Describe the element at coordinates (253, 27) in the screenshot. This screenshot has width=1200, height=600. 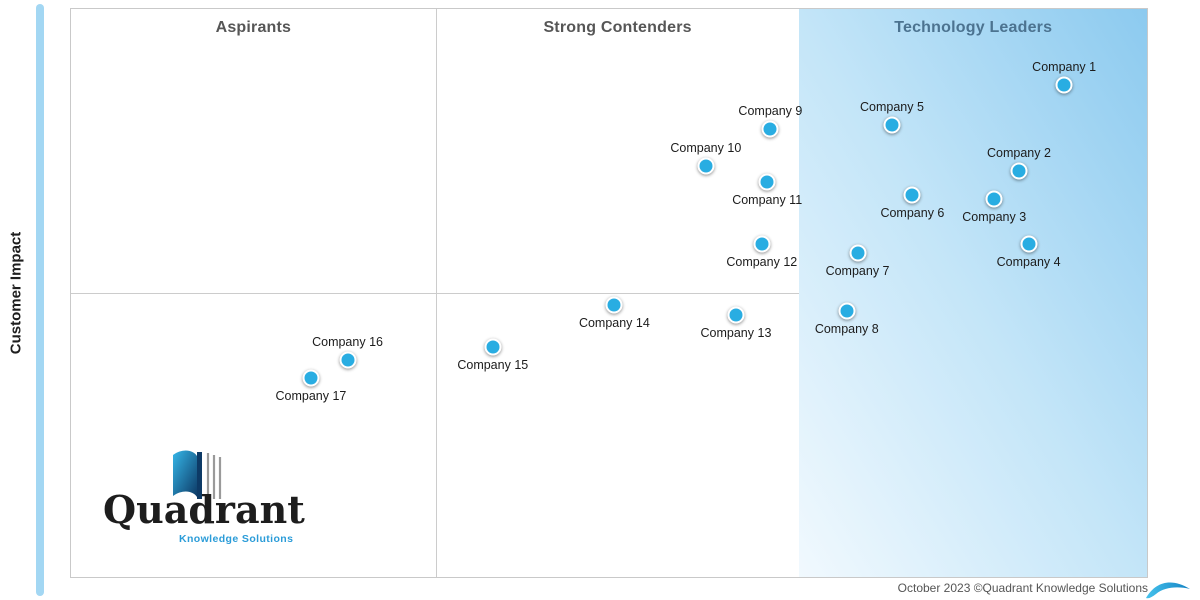
I see `section-header-aspirants: Aspirants` at that location.